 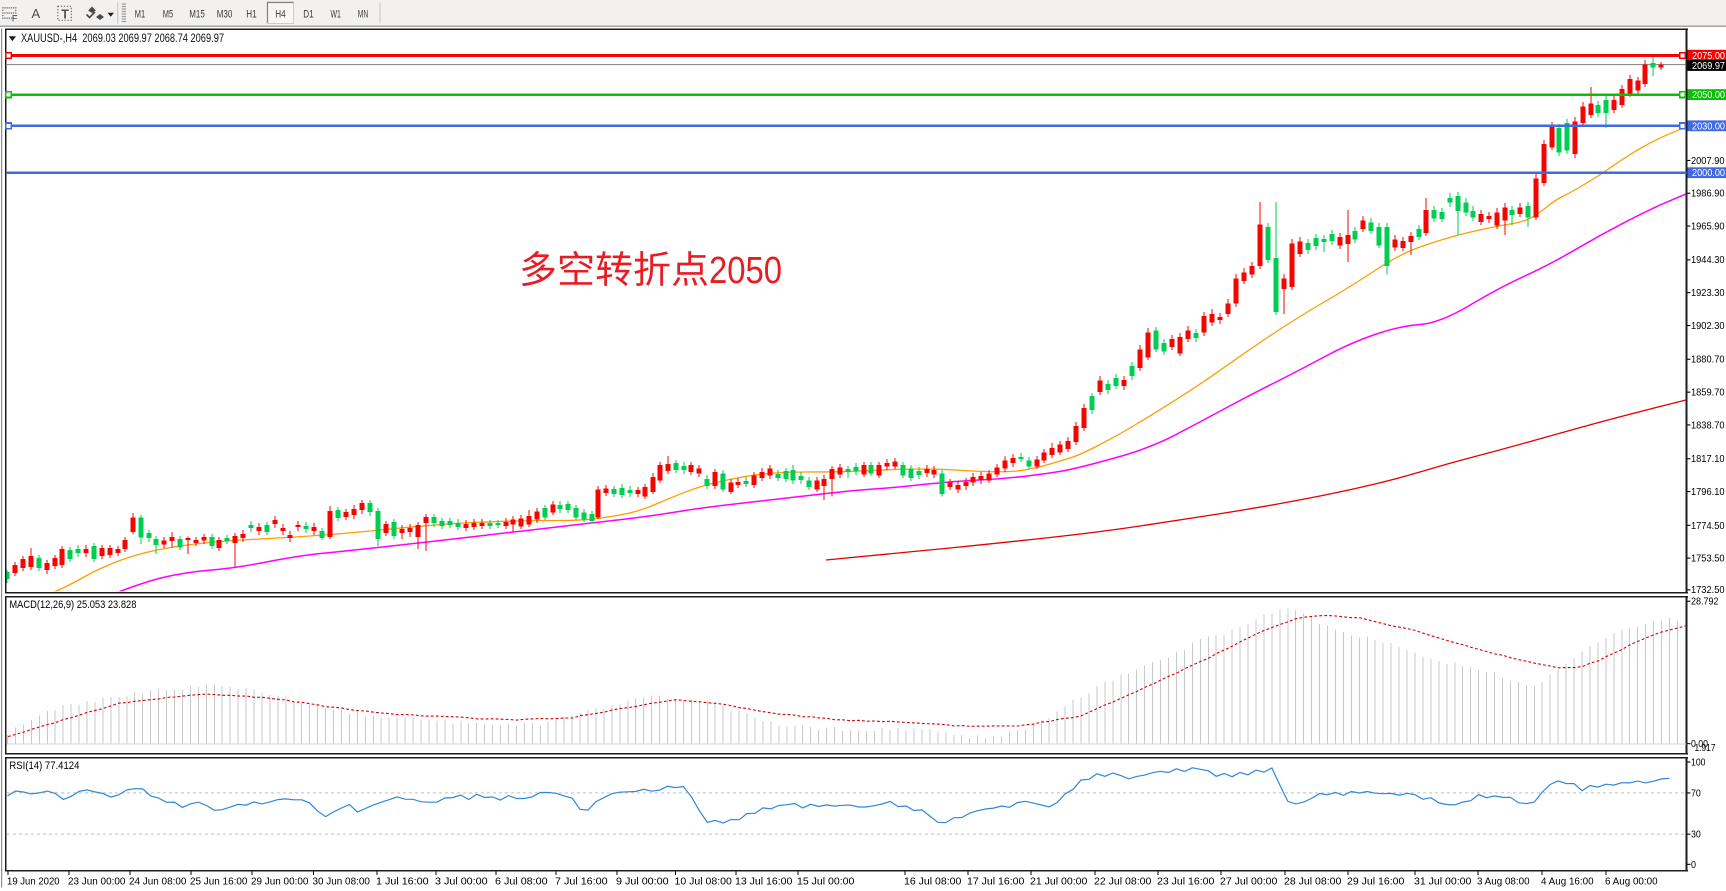 I want to click on svg-text: 25 Jun 16:00, so click(x=219, y=881).